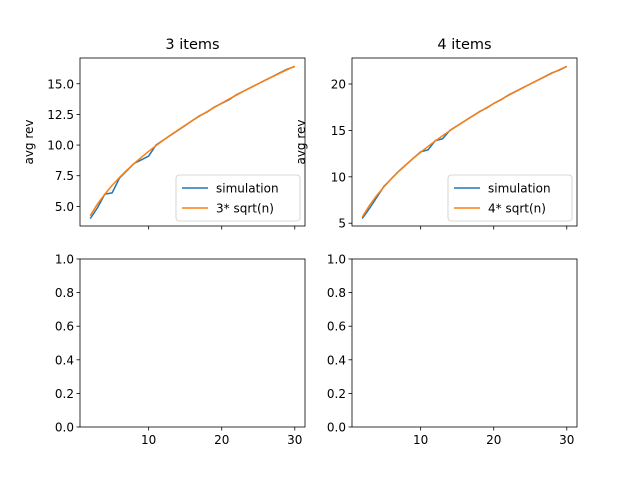 The width and height of the screenshot is (640, 480). I want to click on y-tick-label: 10, so click(338, 177).